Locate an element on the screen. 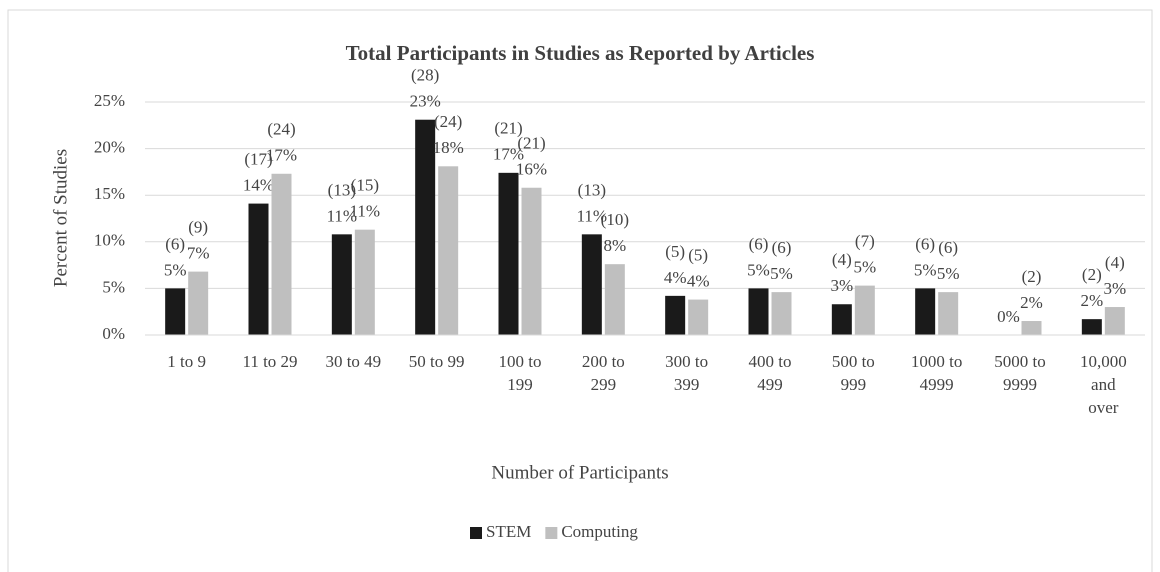  x-tick-label: 11 to 29 is located at coordinates (269, 361).